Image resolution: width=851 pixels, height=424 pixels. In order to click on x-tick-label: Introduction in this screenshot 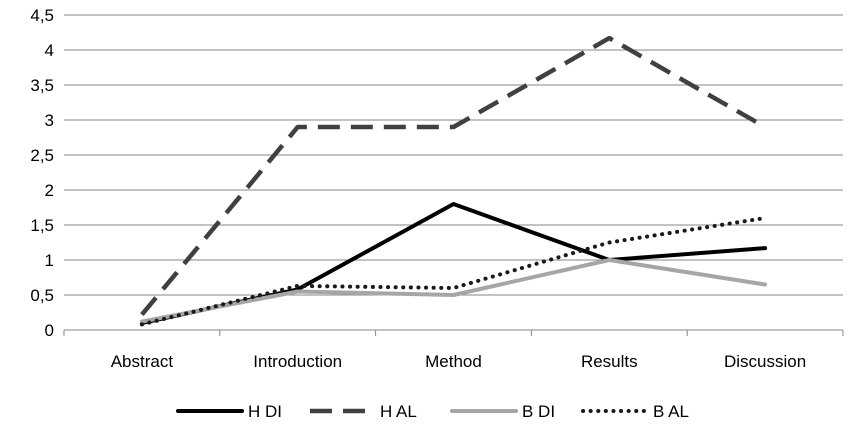, I will do `click(297, 361)`.